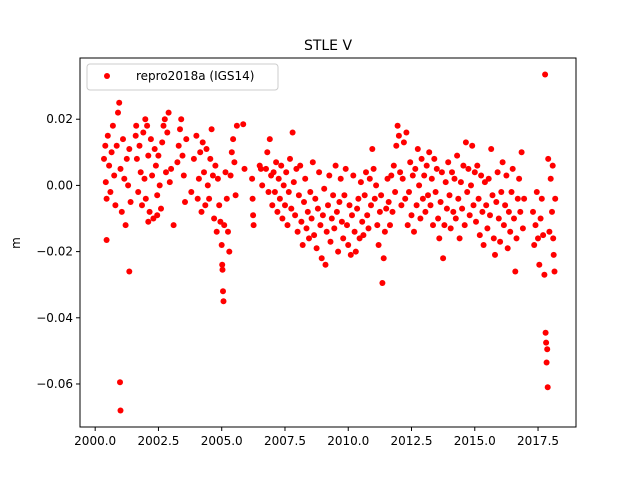 This screenshot has height=480, width=640. Describe the element at coordinates (16, 243) in the screenshot. I see `y-axis-label: m` at that location.